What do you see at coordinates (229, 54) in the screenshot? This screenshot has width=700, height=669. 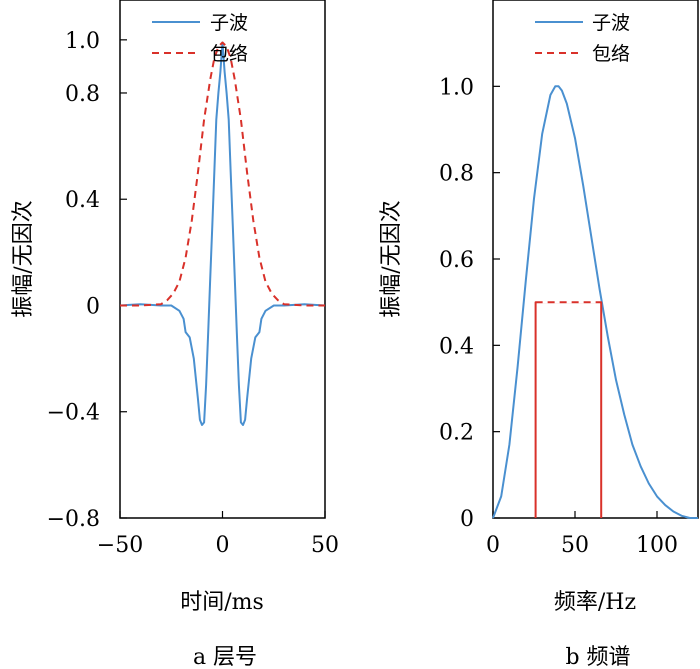 I see `panel-a-legend-envelope-label: 包络` at bounding box center [229, 54].